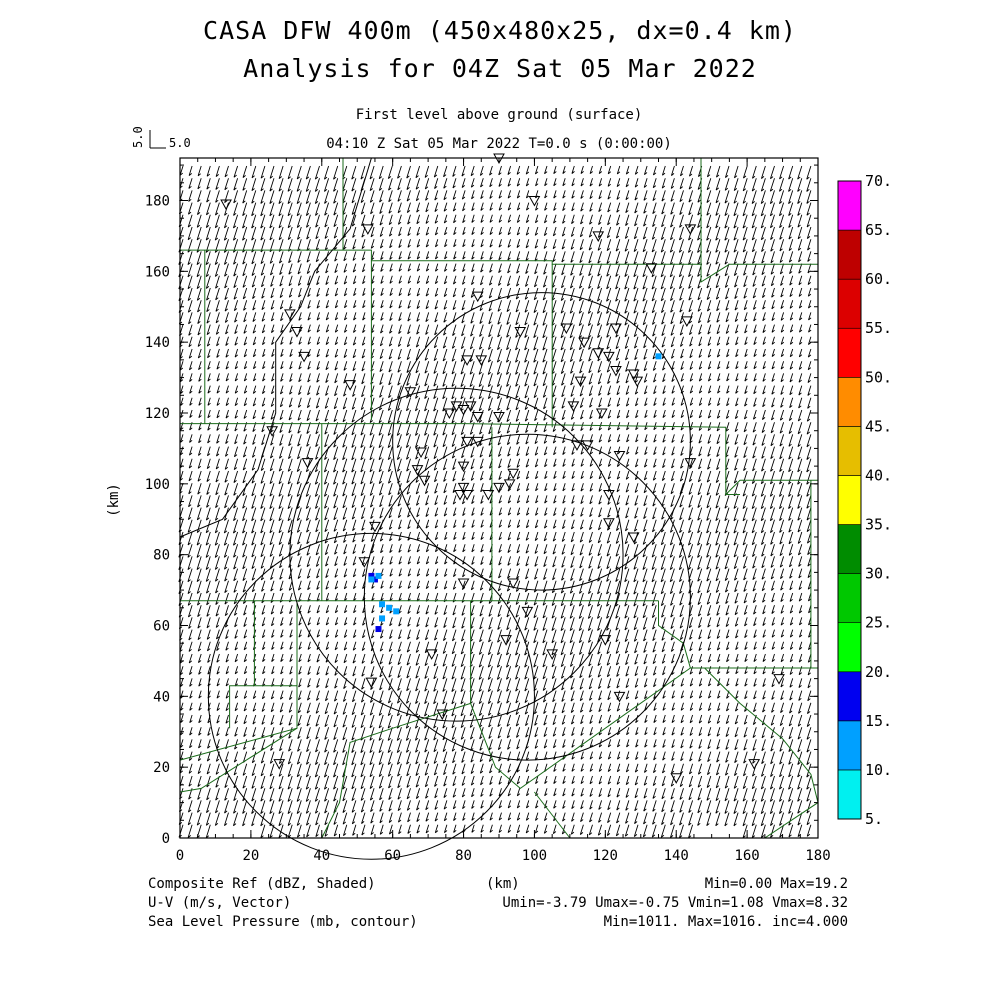  I want to click on footer-stats-1: Min=0.00 Max=19.2, so click(776, 884).